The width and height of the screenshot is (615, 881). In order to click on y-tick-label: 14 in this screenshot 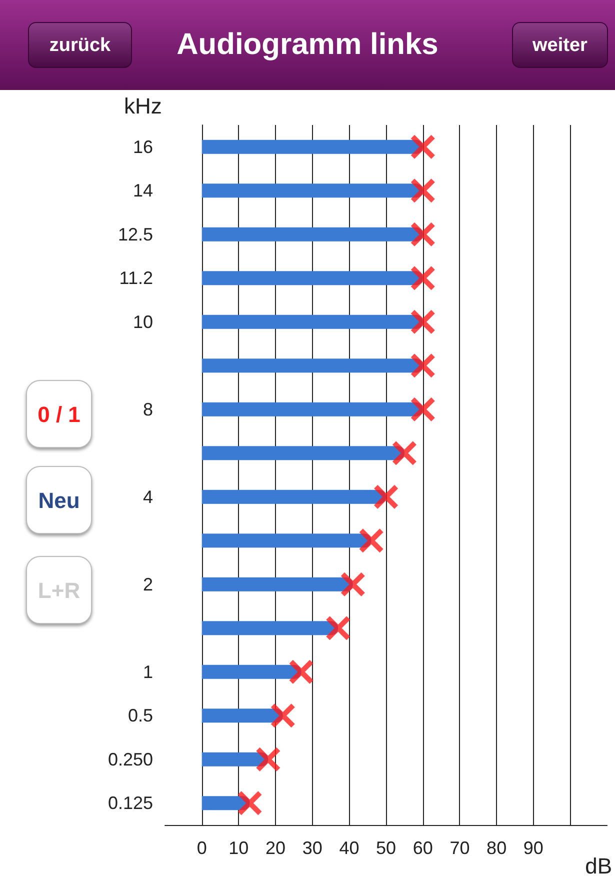, I will do `click(142, 190)`.